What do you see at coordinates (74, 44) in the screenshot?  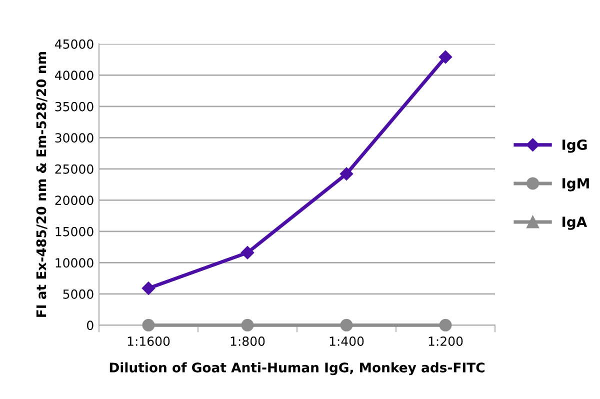 I see `y-tick-label: 45000` at bounding box center [74, 44].